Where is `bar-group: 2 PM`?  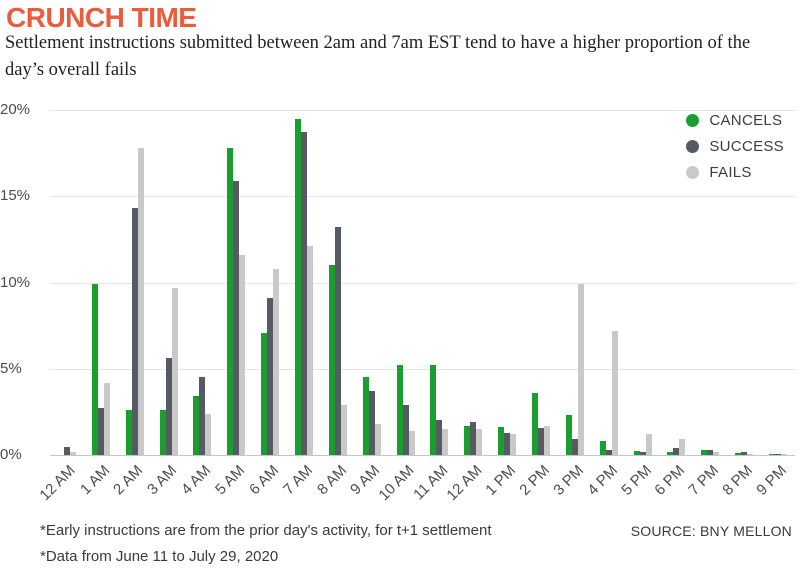
bar-group: 2 PM is located at coordinates (537, 304).